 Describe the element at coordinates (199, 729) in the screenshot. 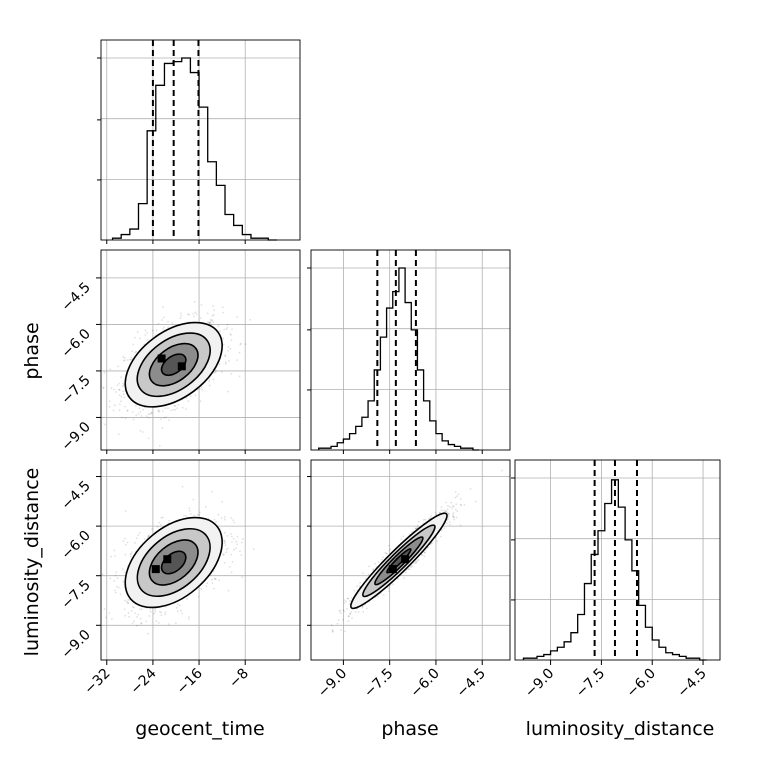

I see `x-axis-label-geocent-time: geocent_time` at that location.